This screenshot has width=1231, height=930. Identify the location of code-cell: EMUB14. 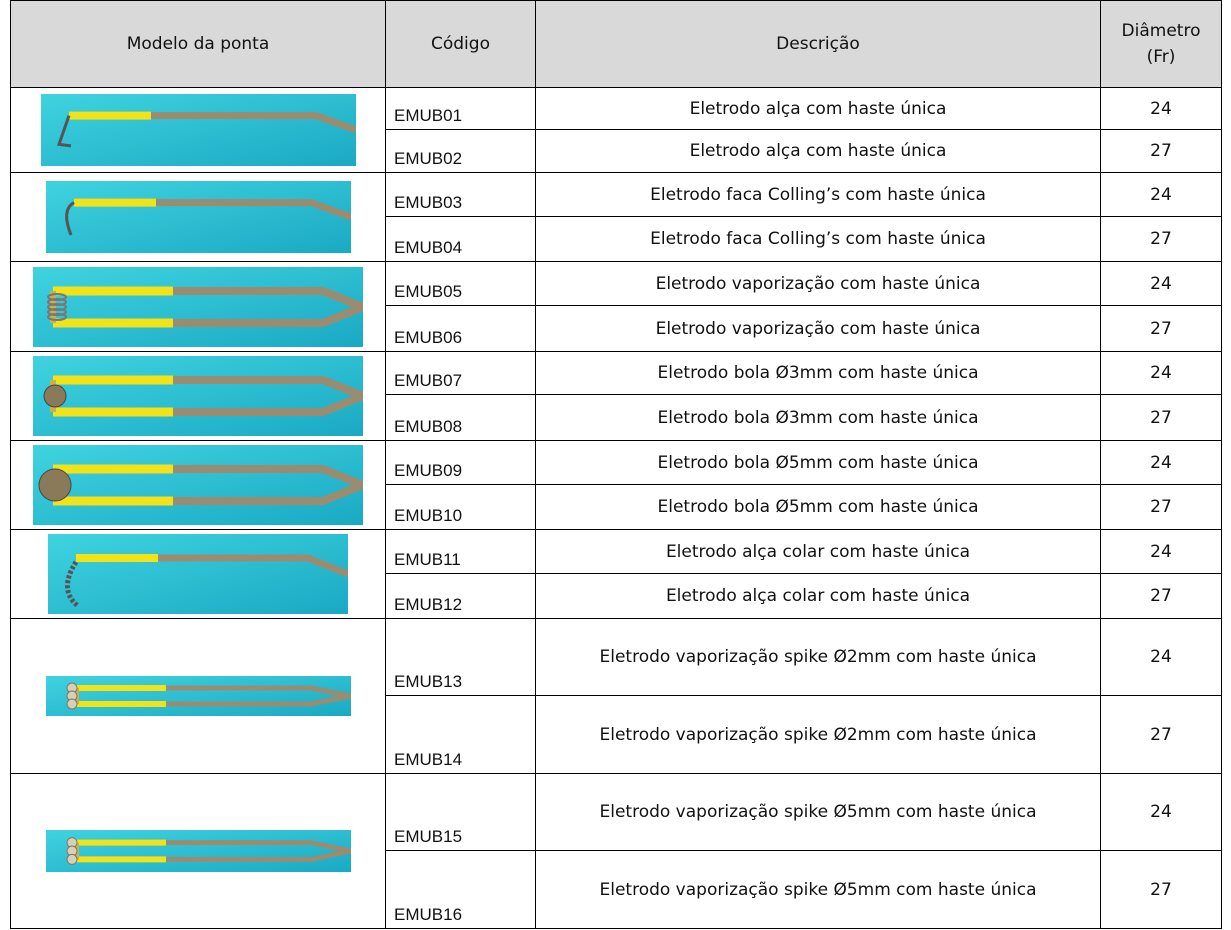
(460, 734).